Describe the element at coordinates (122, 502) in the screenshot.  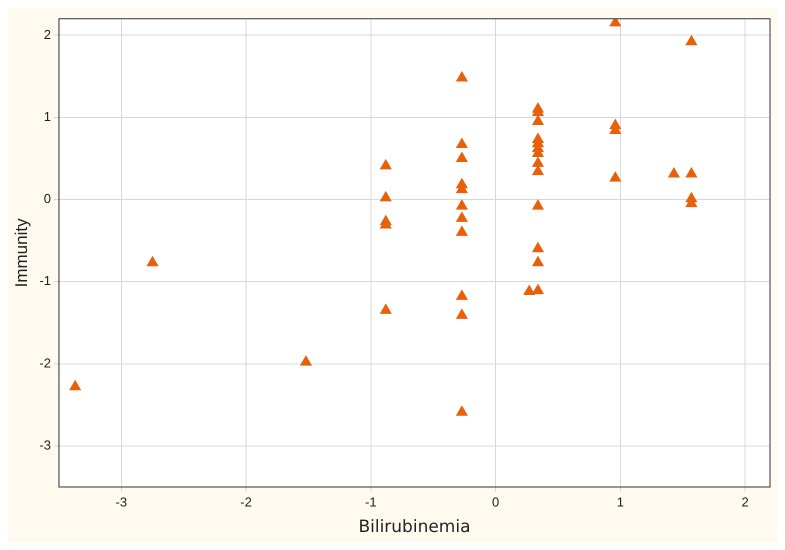
I see `x-tick-label: -3` at that location.